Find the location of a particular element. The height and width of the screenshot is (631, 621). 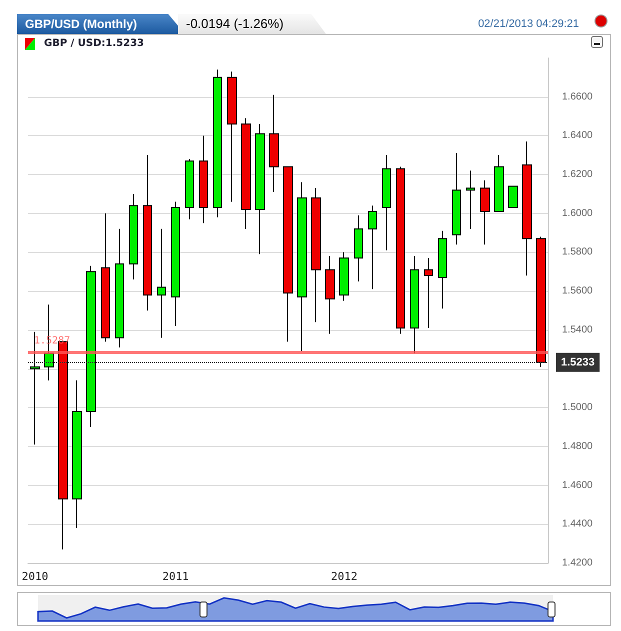

x-tick-label: 2010 is located at coordinates (35, 576).